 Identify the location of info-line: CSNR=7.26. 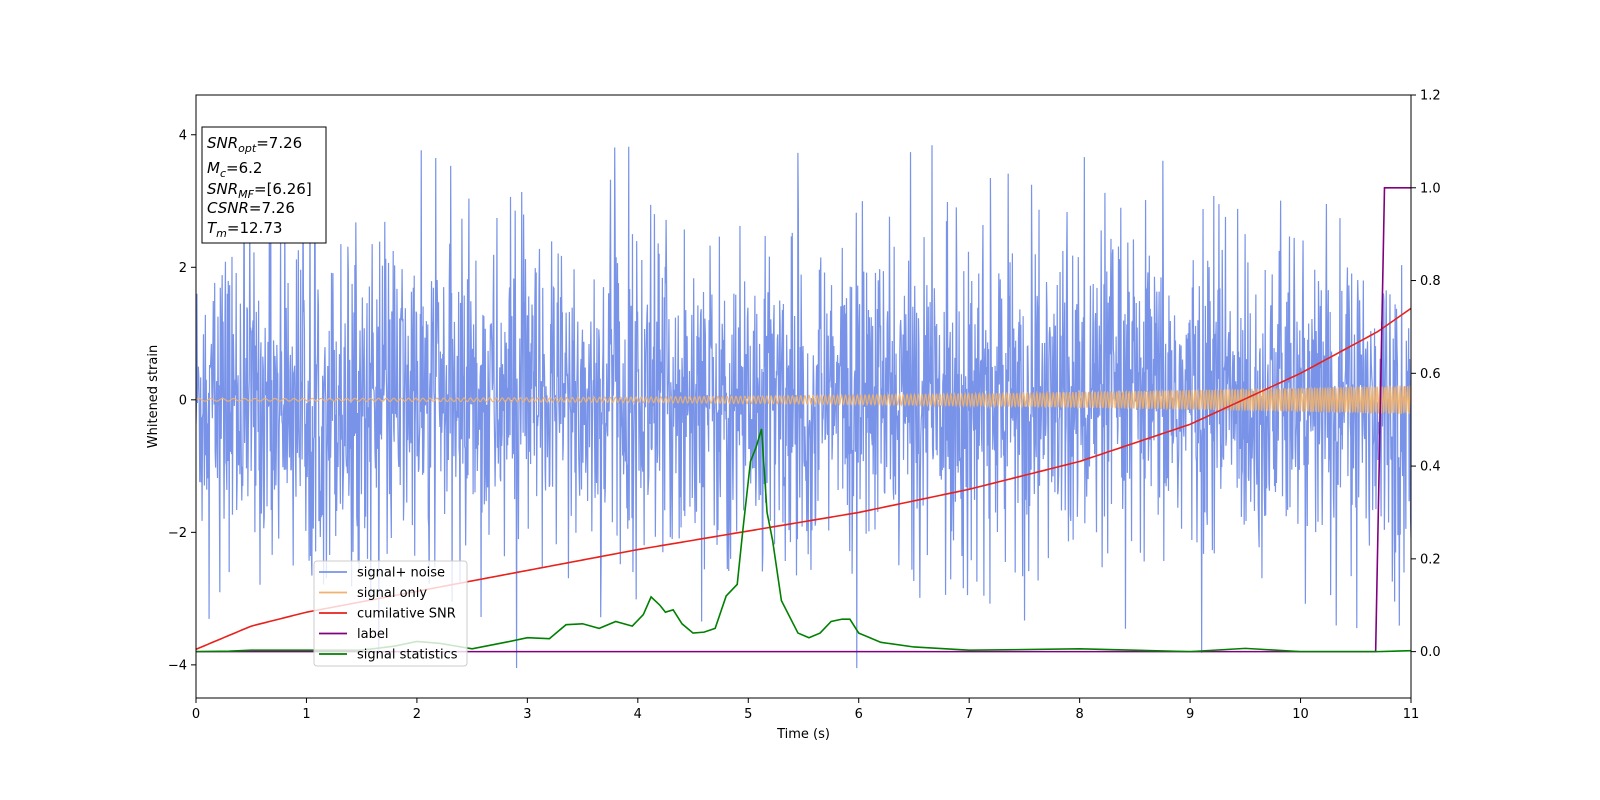
(251, 208).